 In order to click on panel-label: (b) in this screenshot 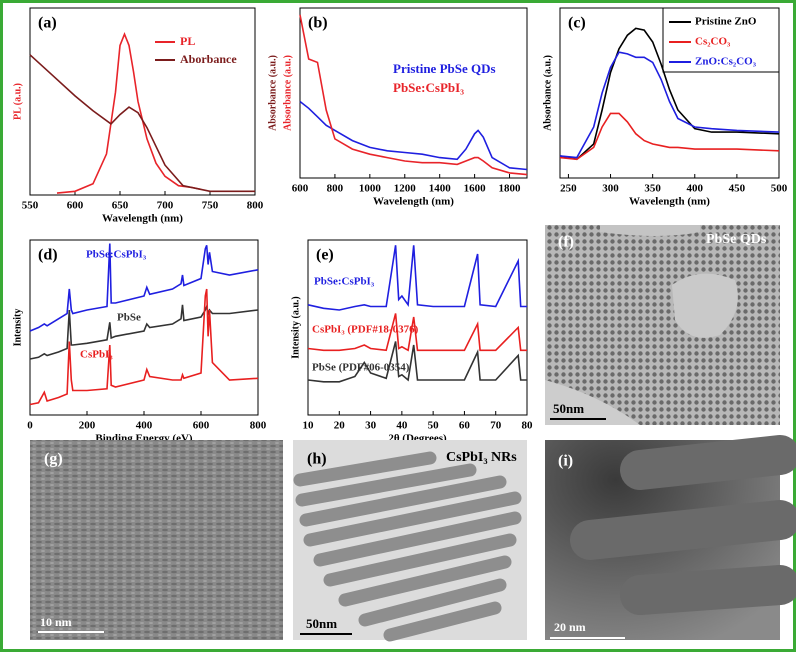, I will do `click(318, 23)`.